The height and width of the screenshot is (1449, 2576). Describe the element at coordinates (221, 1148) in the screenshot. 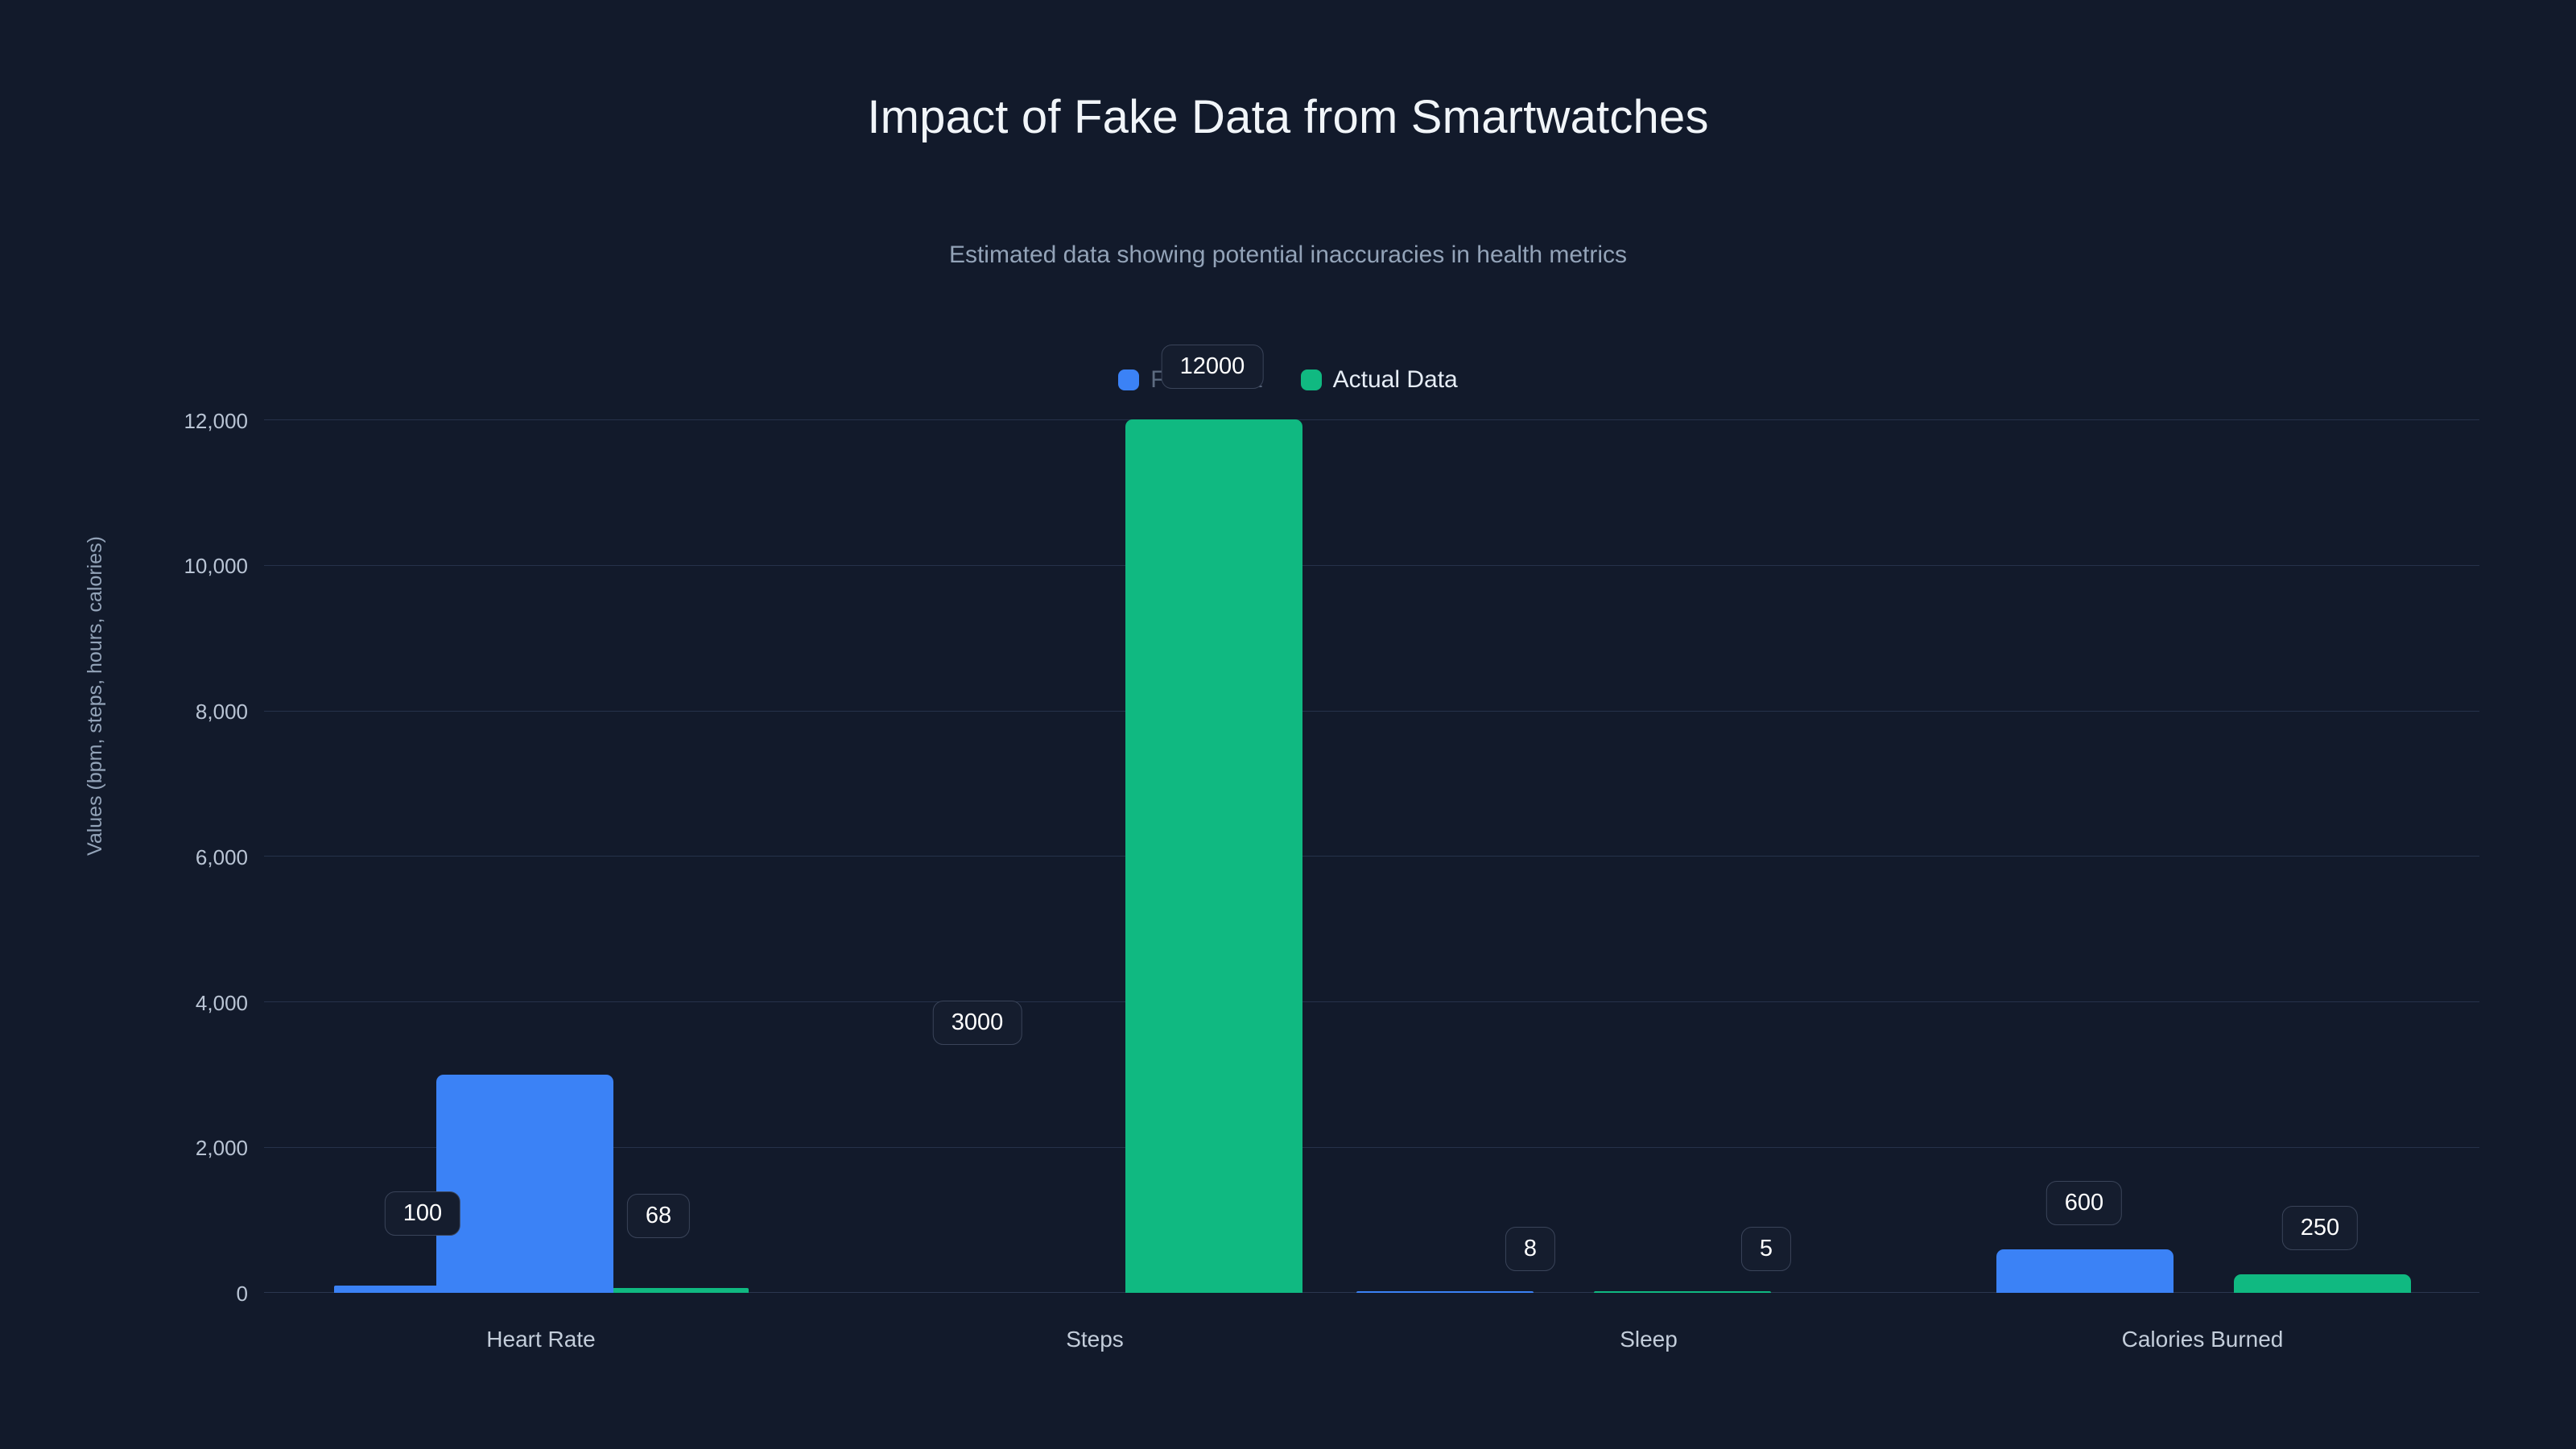

I see `y-tick-2000: 2,000` at that location.